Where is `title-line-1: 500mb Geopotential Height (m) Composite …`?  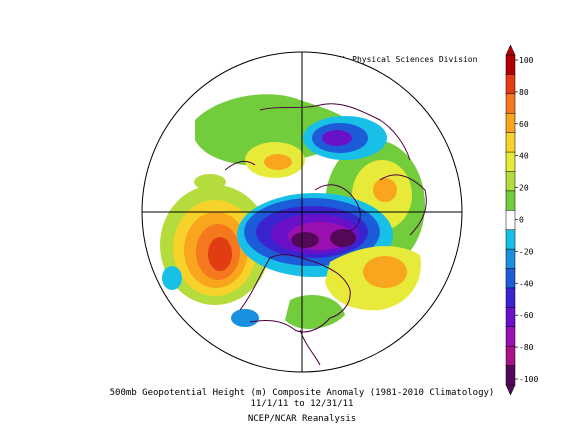 title-line-1: 500mb Geopotential Height (m) Composite … is located at coordinates (302, 393).